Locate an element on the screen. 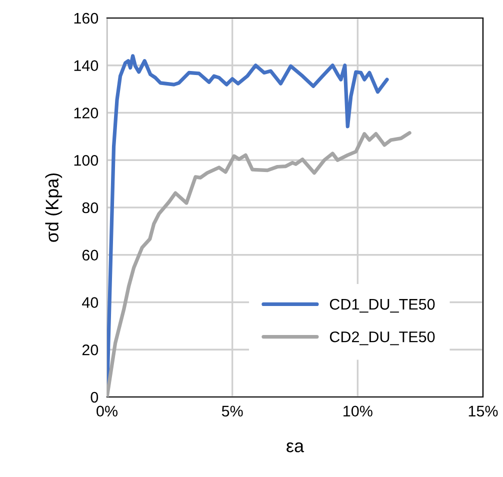 The height and width of the screenshot is (477, 503). legend-label: CD1_DU_TE50 is located at coordinates (382, 305).